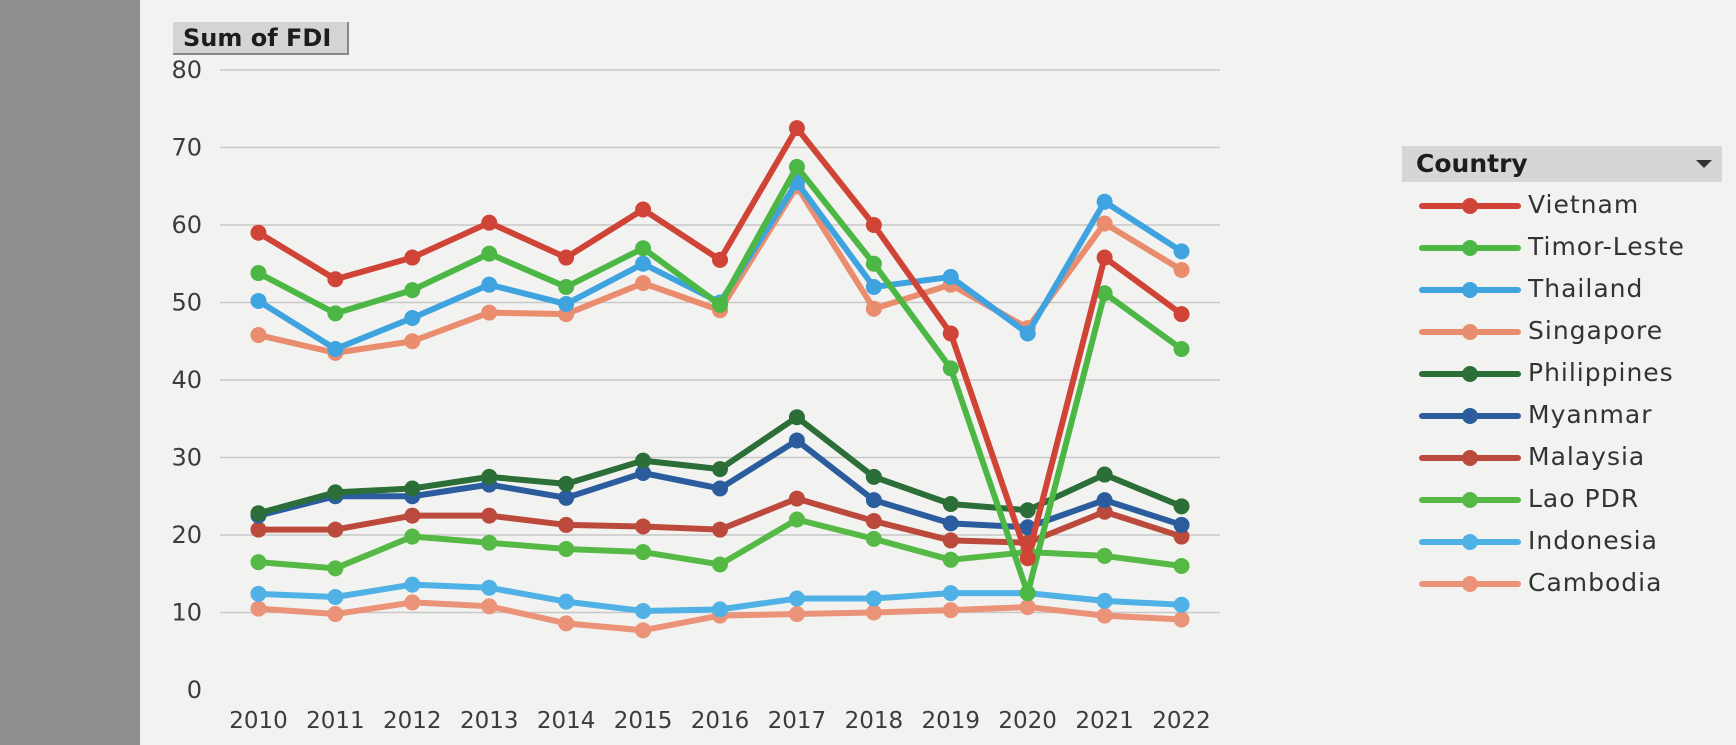 Image resolution: width=1736 pixels, height=745 pixels. Describe the element at coordinates (1596, 330) in the screenshot. I see `legend-label: Singapore` at that location.